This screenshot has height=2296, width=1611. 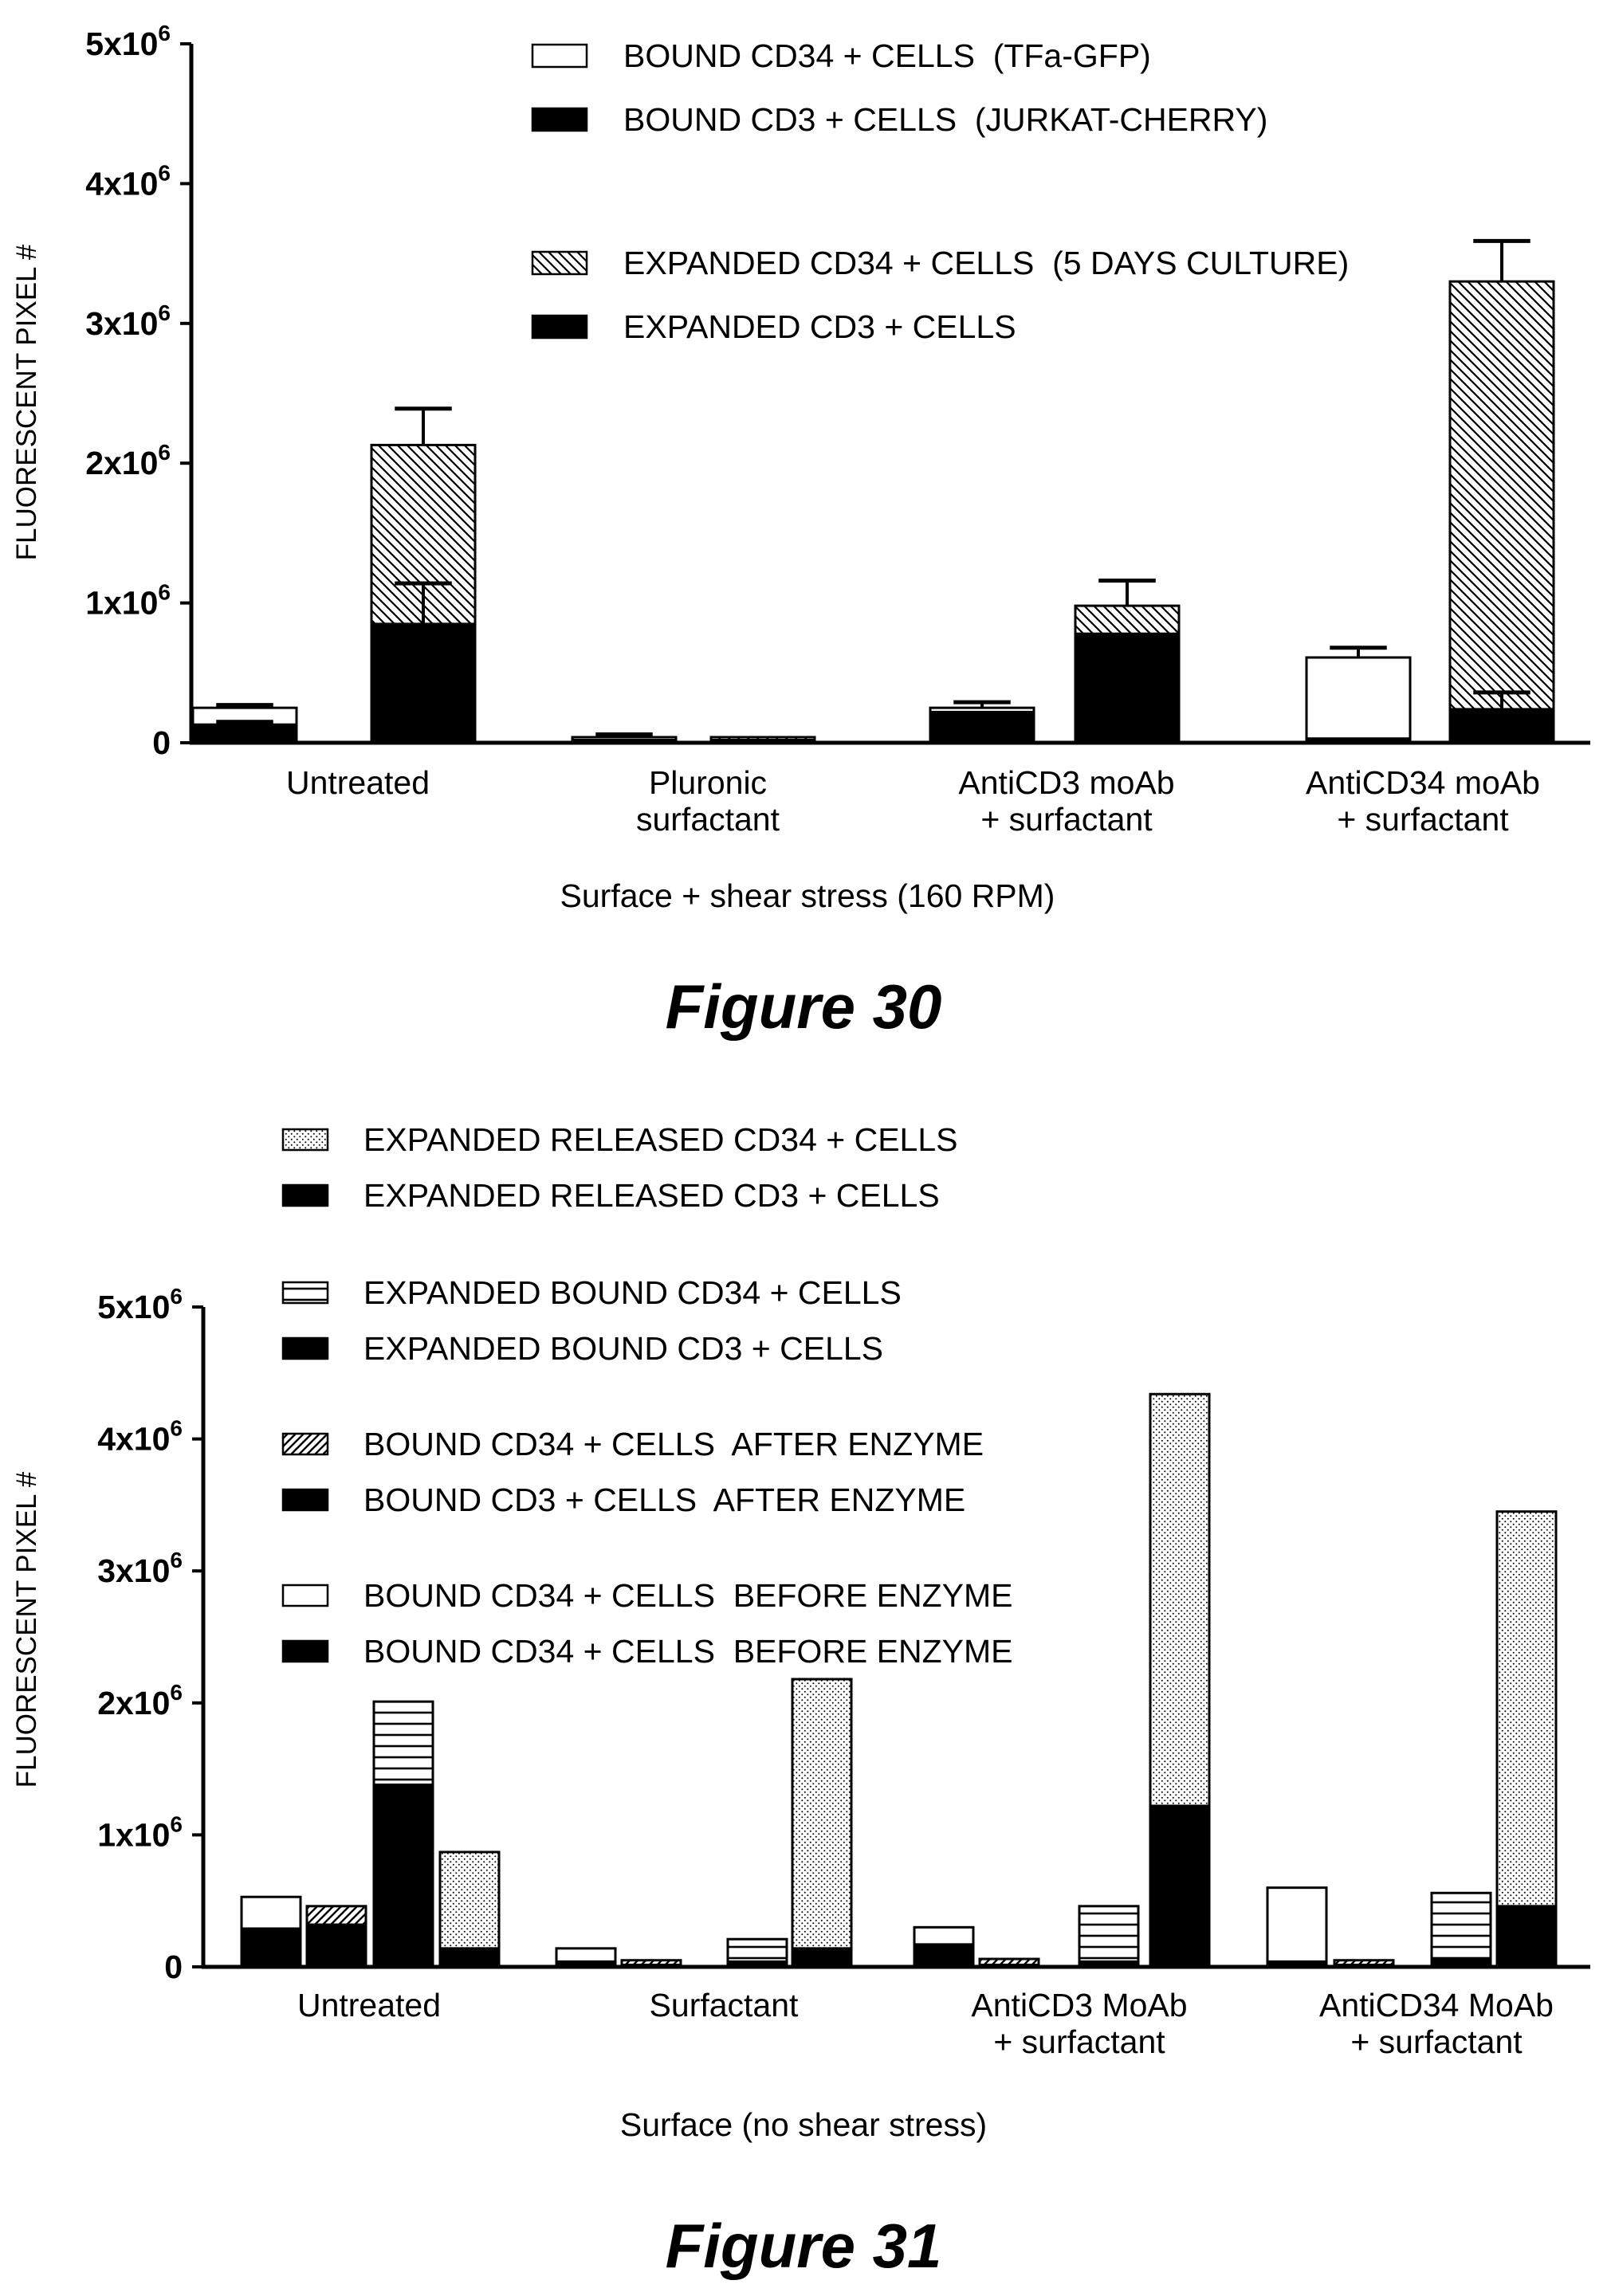 I want to click on legend-label: BOUND CD34 + CELLS AFTER ENZYME, so click(x=673, y=1444).